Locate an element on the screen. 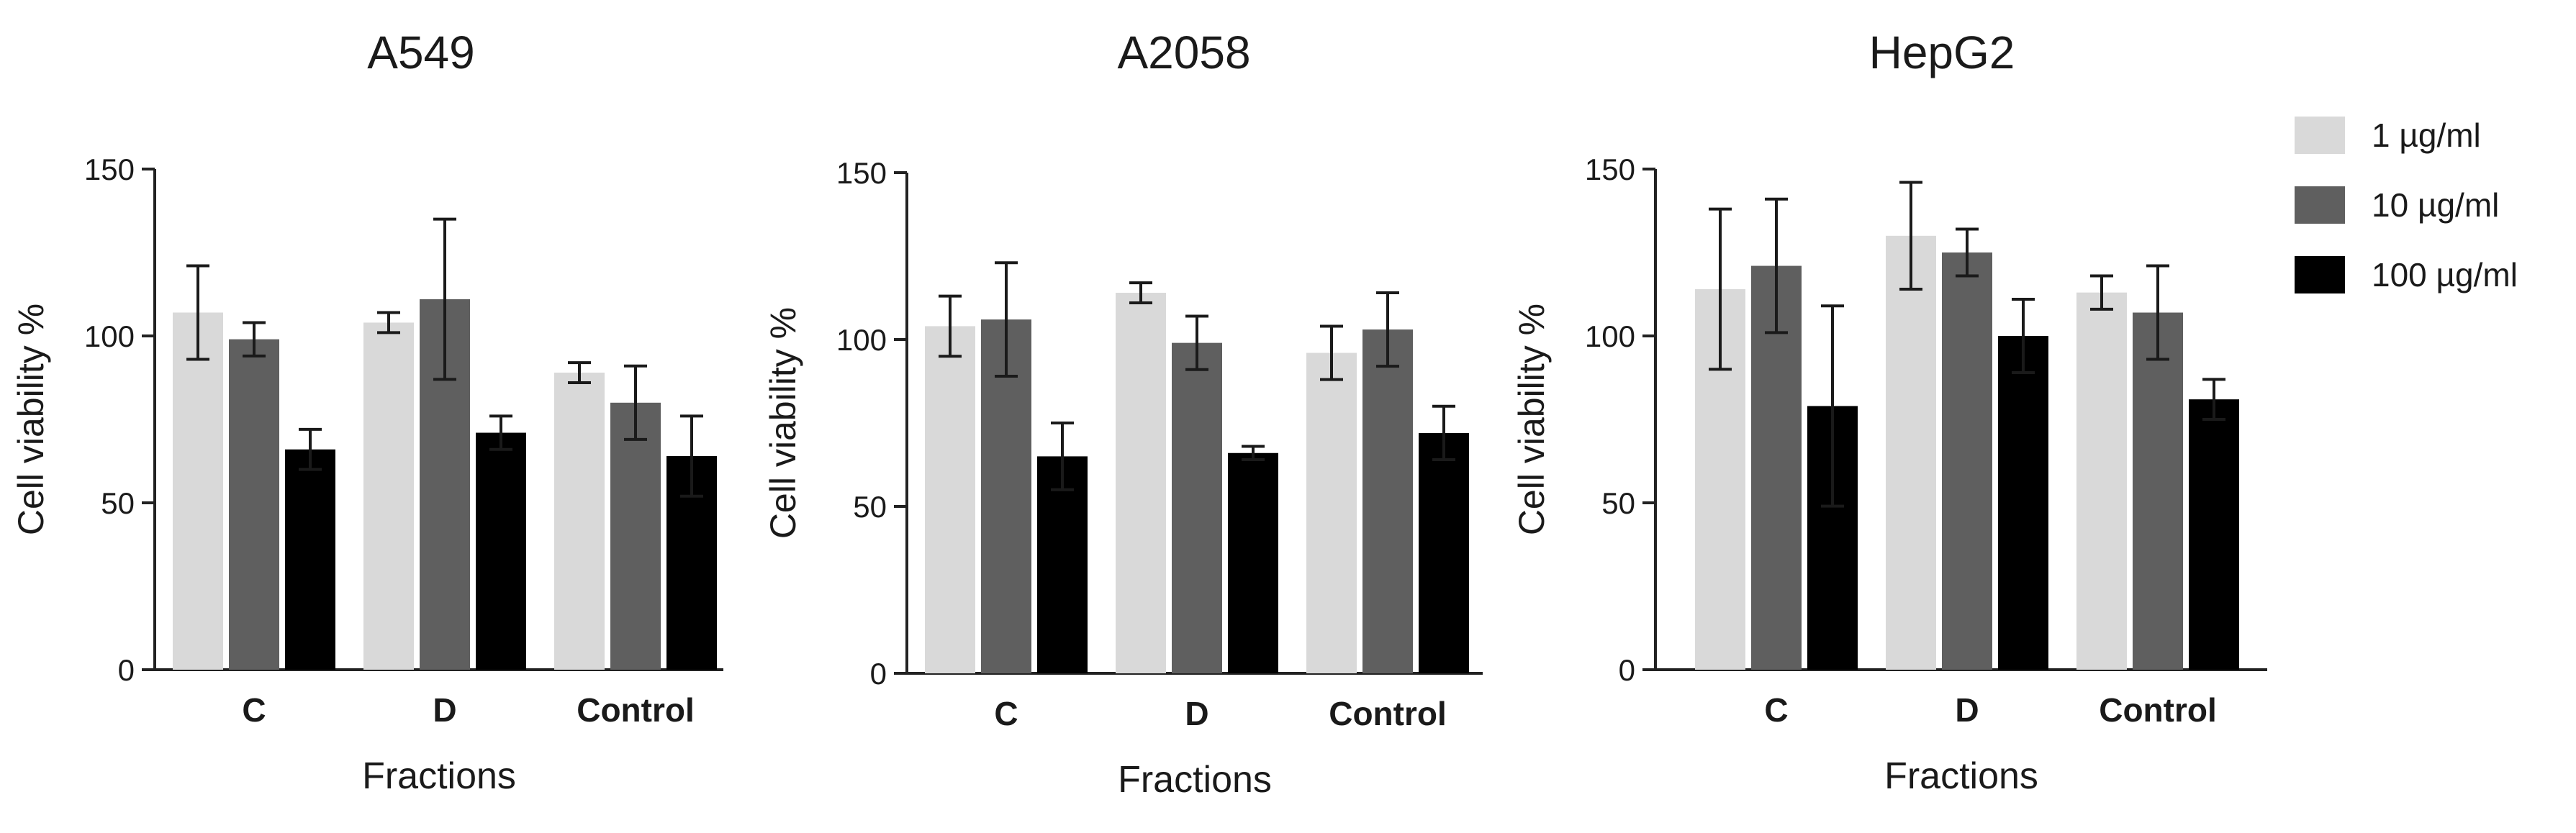 This screenshot has width=2576, height=833. chart-title: A549 is located at coordinates (420, 52).